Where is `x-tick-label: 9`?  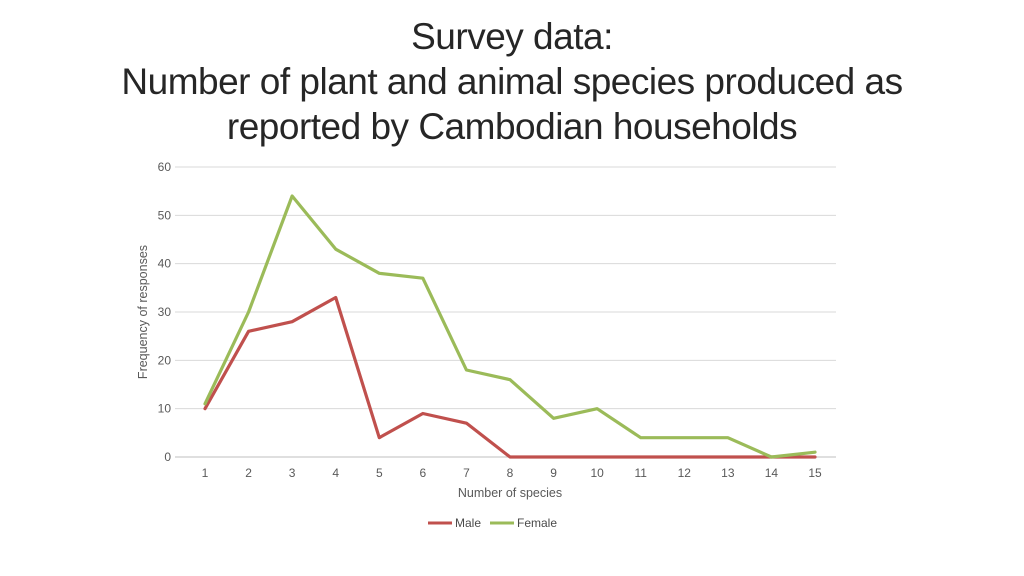 x-tick-label: 9 is located at coordinates (553, 473).